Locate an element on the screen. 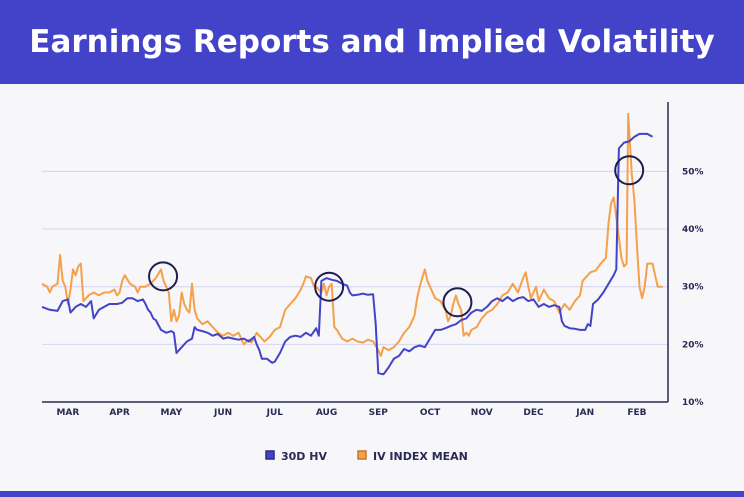 This screenshot has height=497, width=744. legend: 30D HV IV INDEX MEAN is located at coordinates (366, 456).